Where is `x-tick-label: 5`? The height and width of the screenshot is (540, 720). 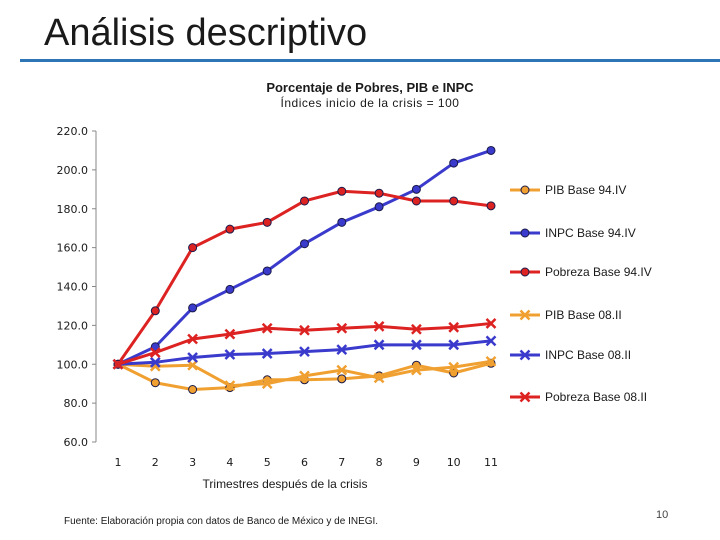 x-tick-label: 5 is located at coordinates (267, 462).